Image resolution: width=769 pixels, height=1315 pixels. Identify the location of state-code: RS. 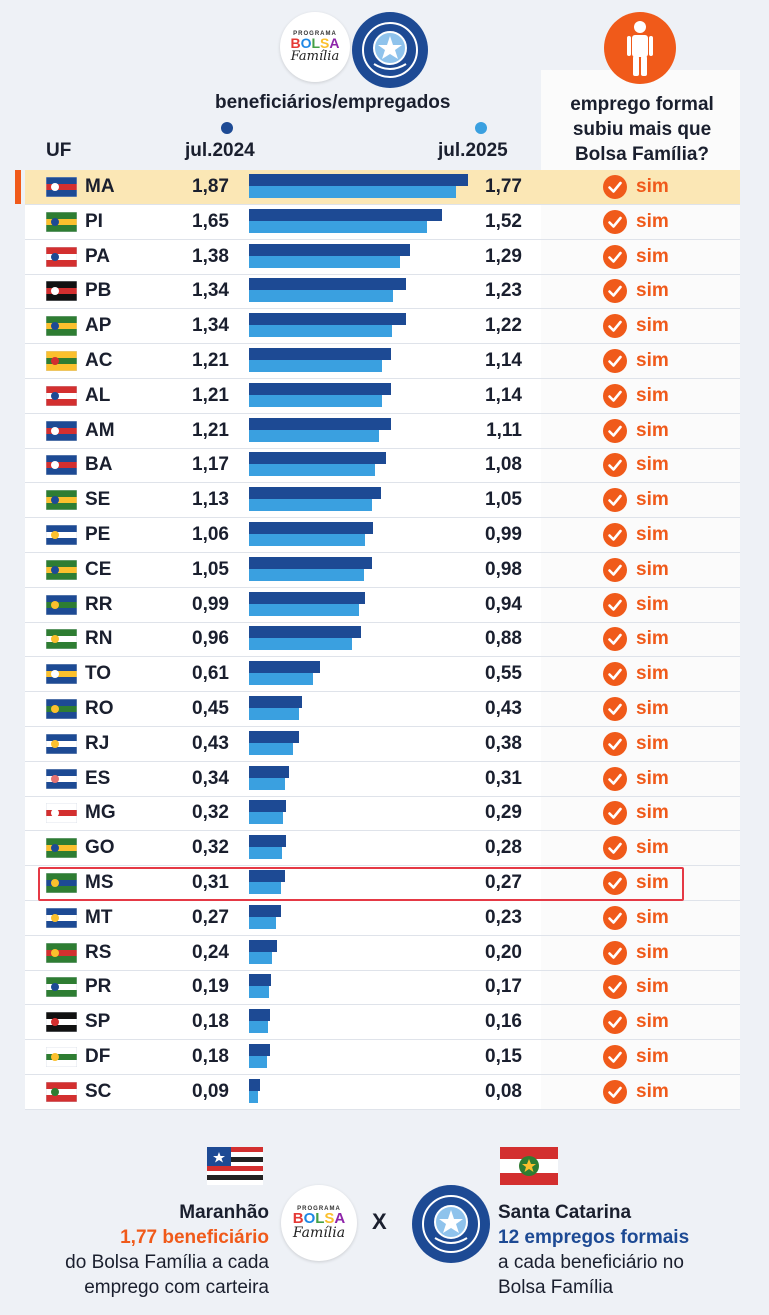
(98, 952).